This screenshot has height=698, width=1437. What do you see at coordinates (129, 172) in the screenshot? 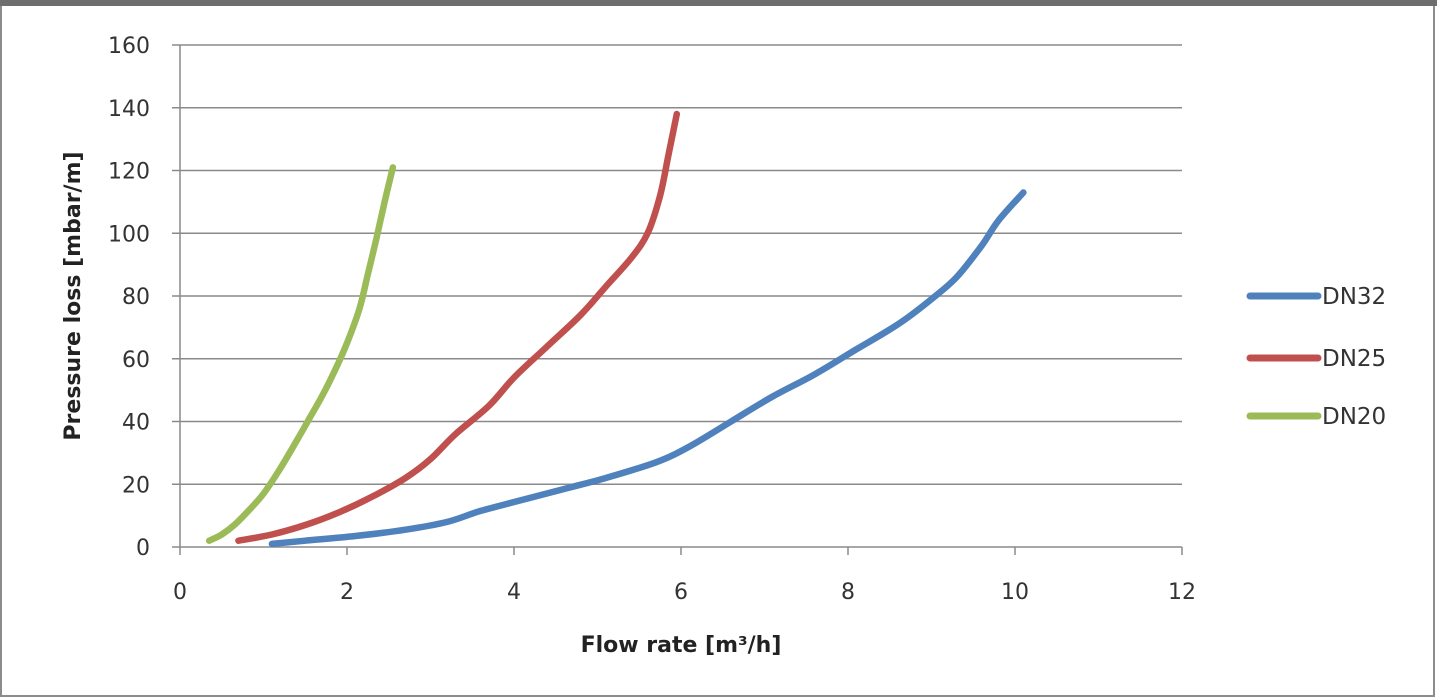
I see `y-tick-label: 120` at bounding box center [129, 172].